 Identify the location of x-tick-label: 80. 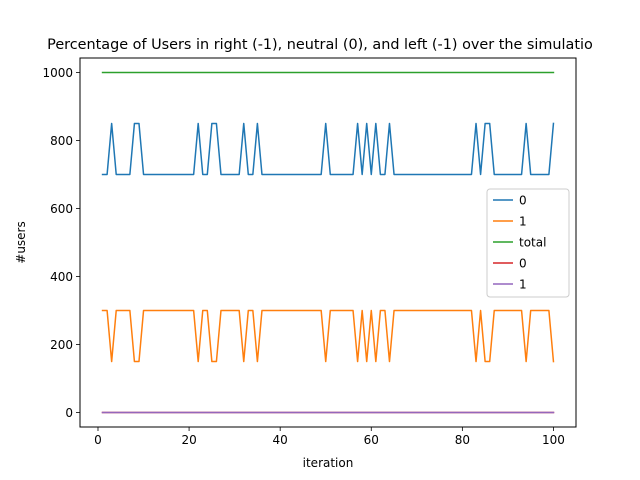
(462, 440).